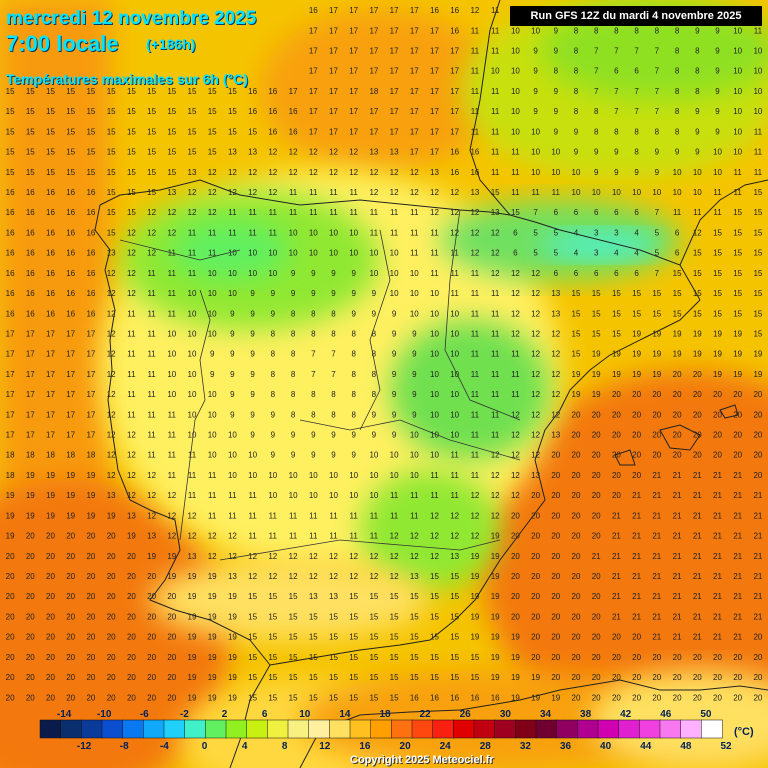 The width and height of the screenshot is (768, 768). I want to click on legend-label-top: 46, so click(666, 714).